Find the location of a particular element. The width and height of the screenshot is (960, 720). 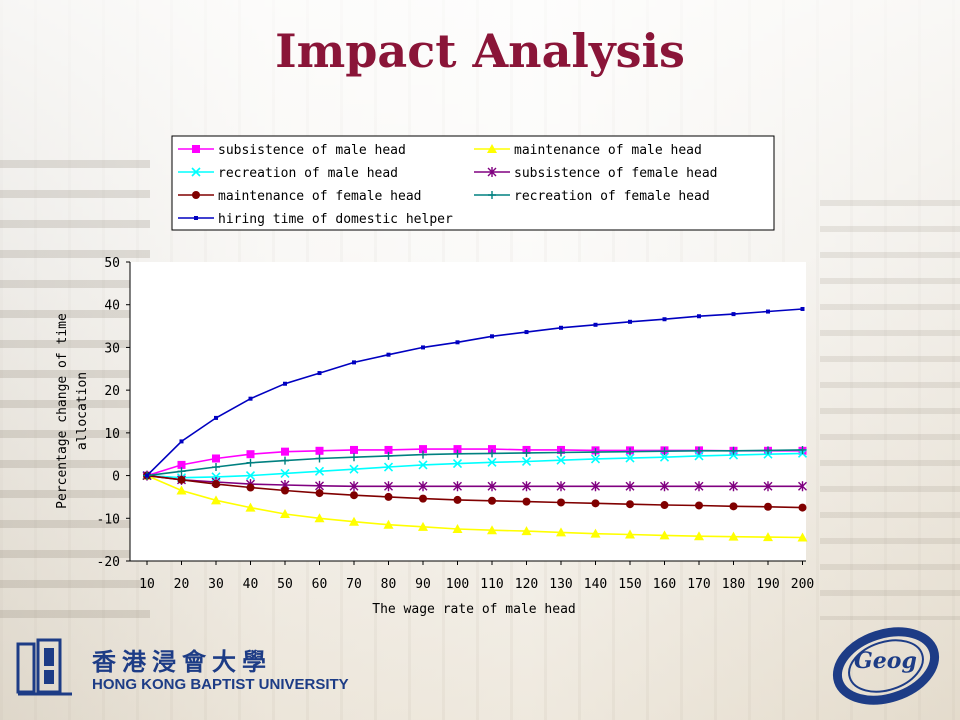

y-tick-label: 0 is located at coordinates (116, 477).